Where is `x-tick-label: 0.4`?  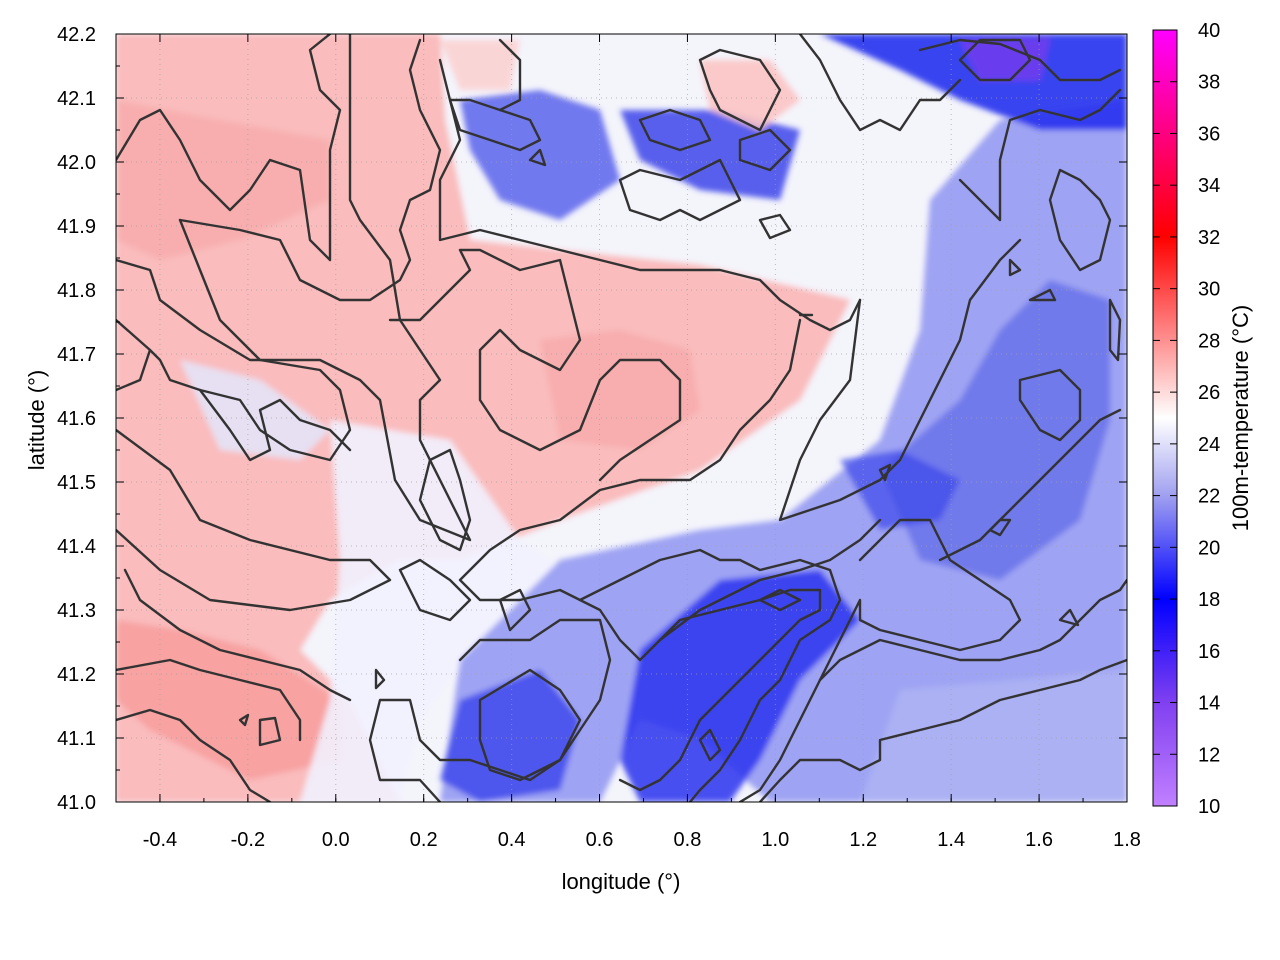
x-tick-label: 0.4 is located at coordinates (512, 840).